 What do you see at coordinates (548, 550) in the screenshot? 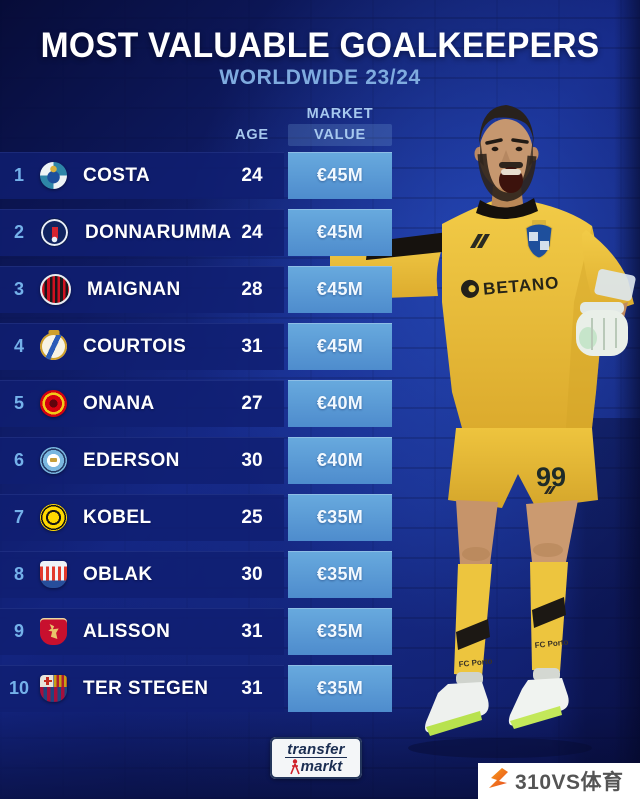
I see `right-knee-shading` at bounding box center [548, 550].